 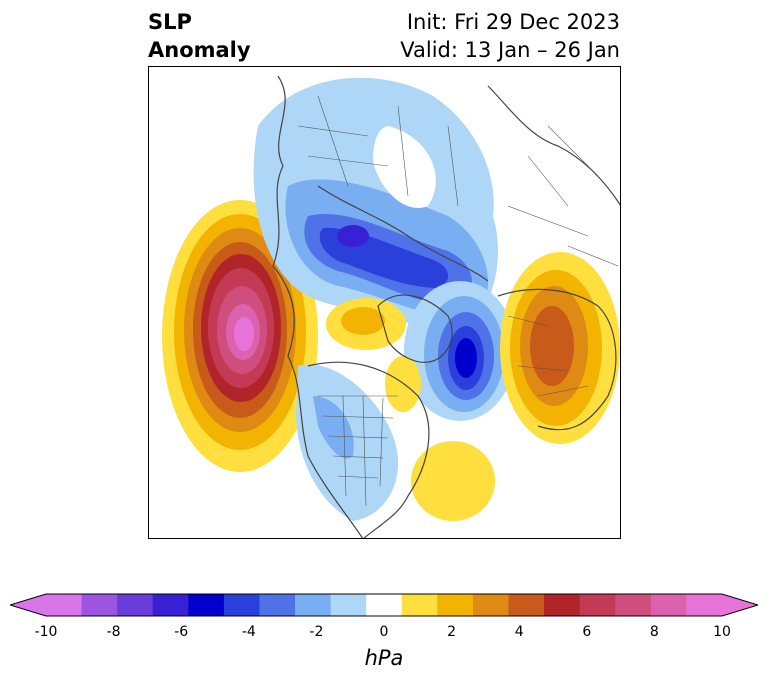 What do you see at coordinates (375, 211) in the screenshot?
I see `arctic-low-anomaly` at bounding box center [375, 211].